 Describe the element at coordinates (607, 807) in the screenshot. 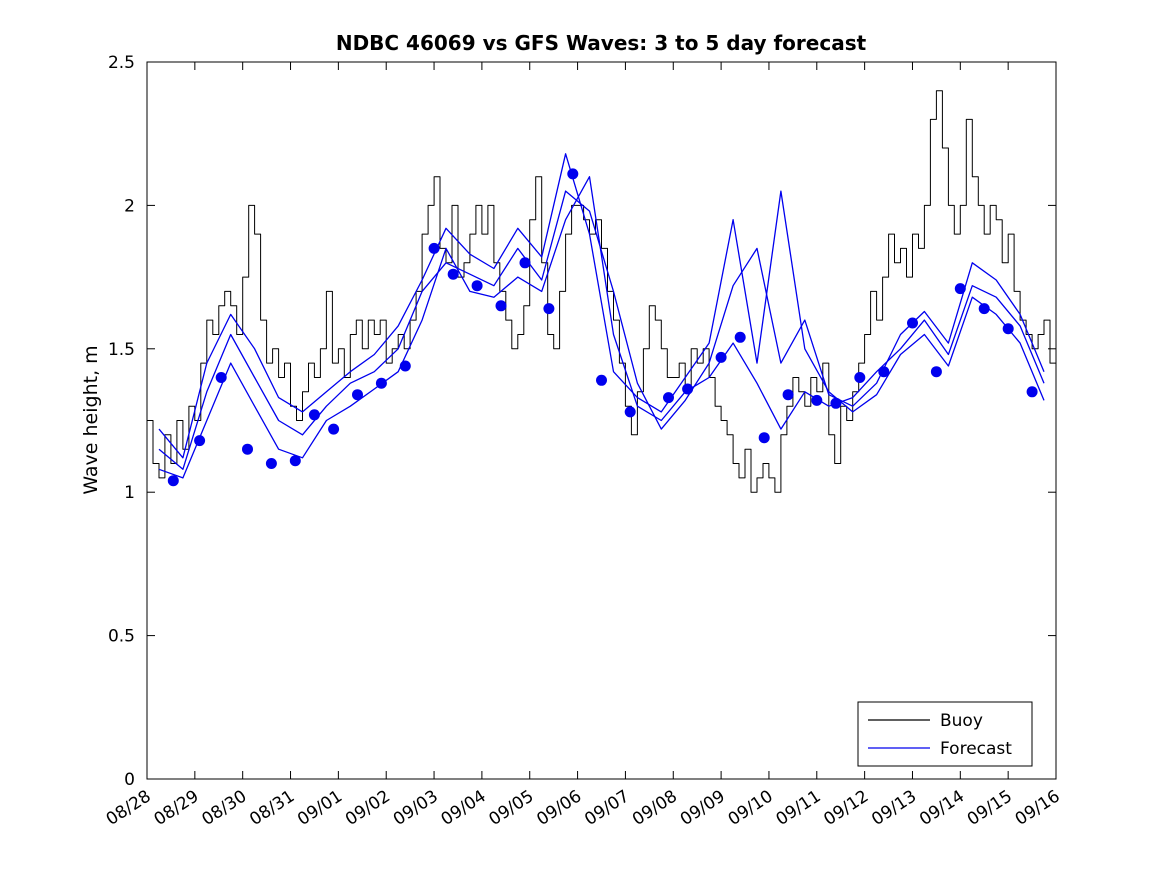

I see `x-tick-label: 09/07` at that location.